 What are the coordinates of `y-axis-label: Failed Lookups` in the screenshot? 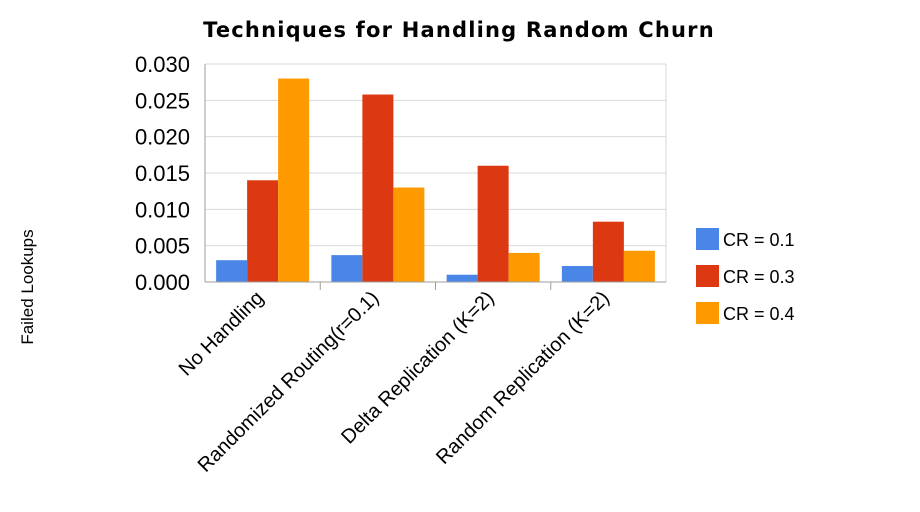 It's located at (27, 286).